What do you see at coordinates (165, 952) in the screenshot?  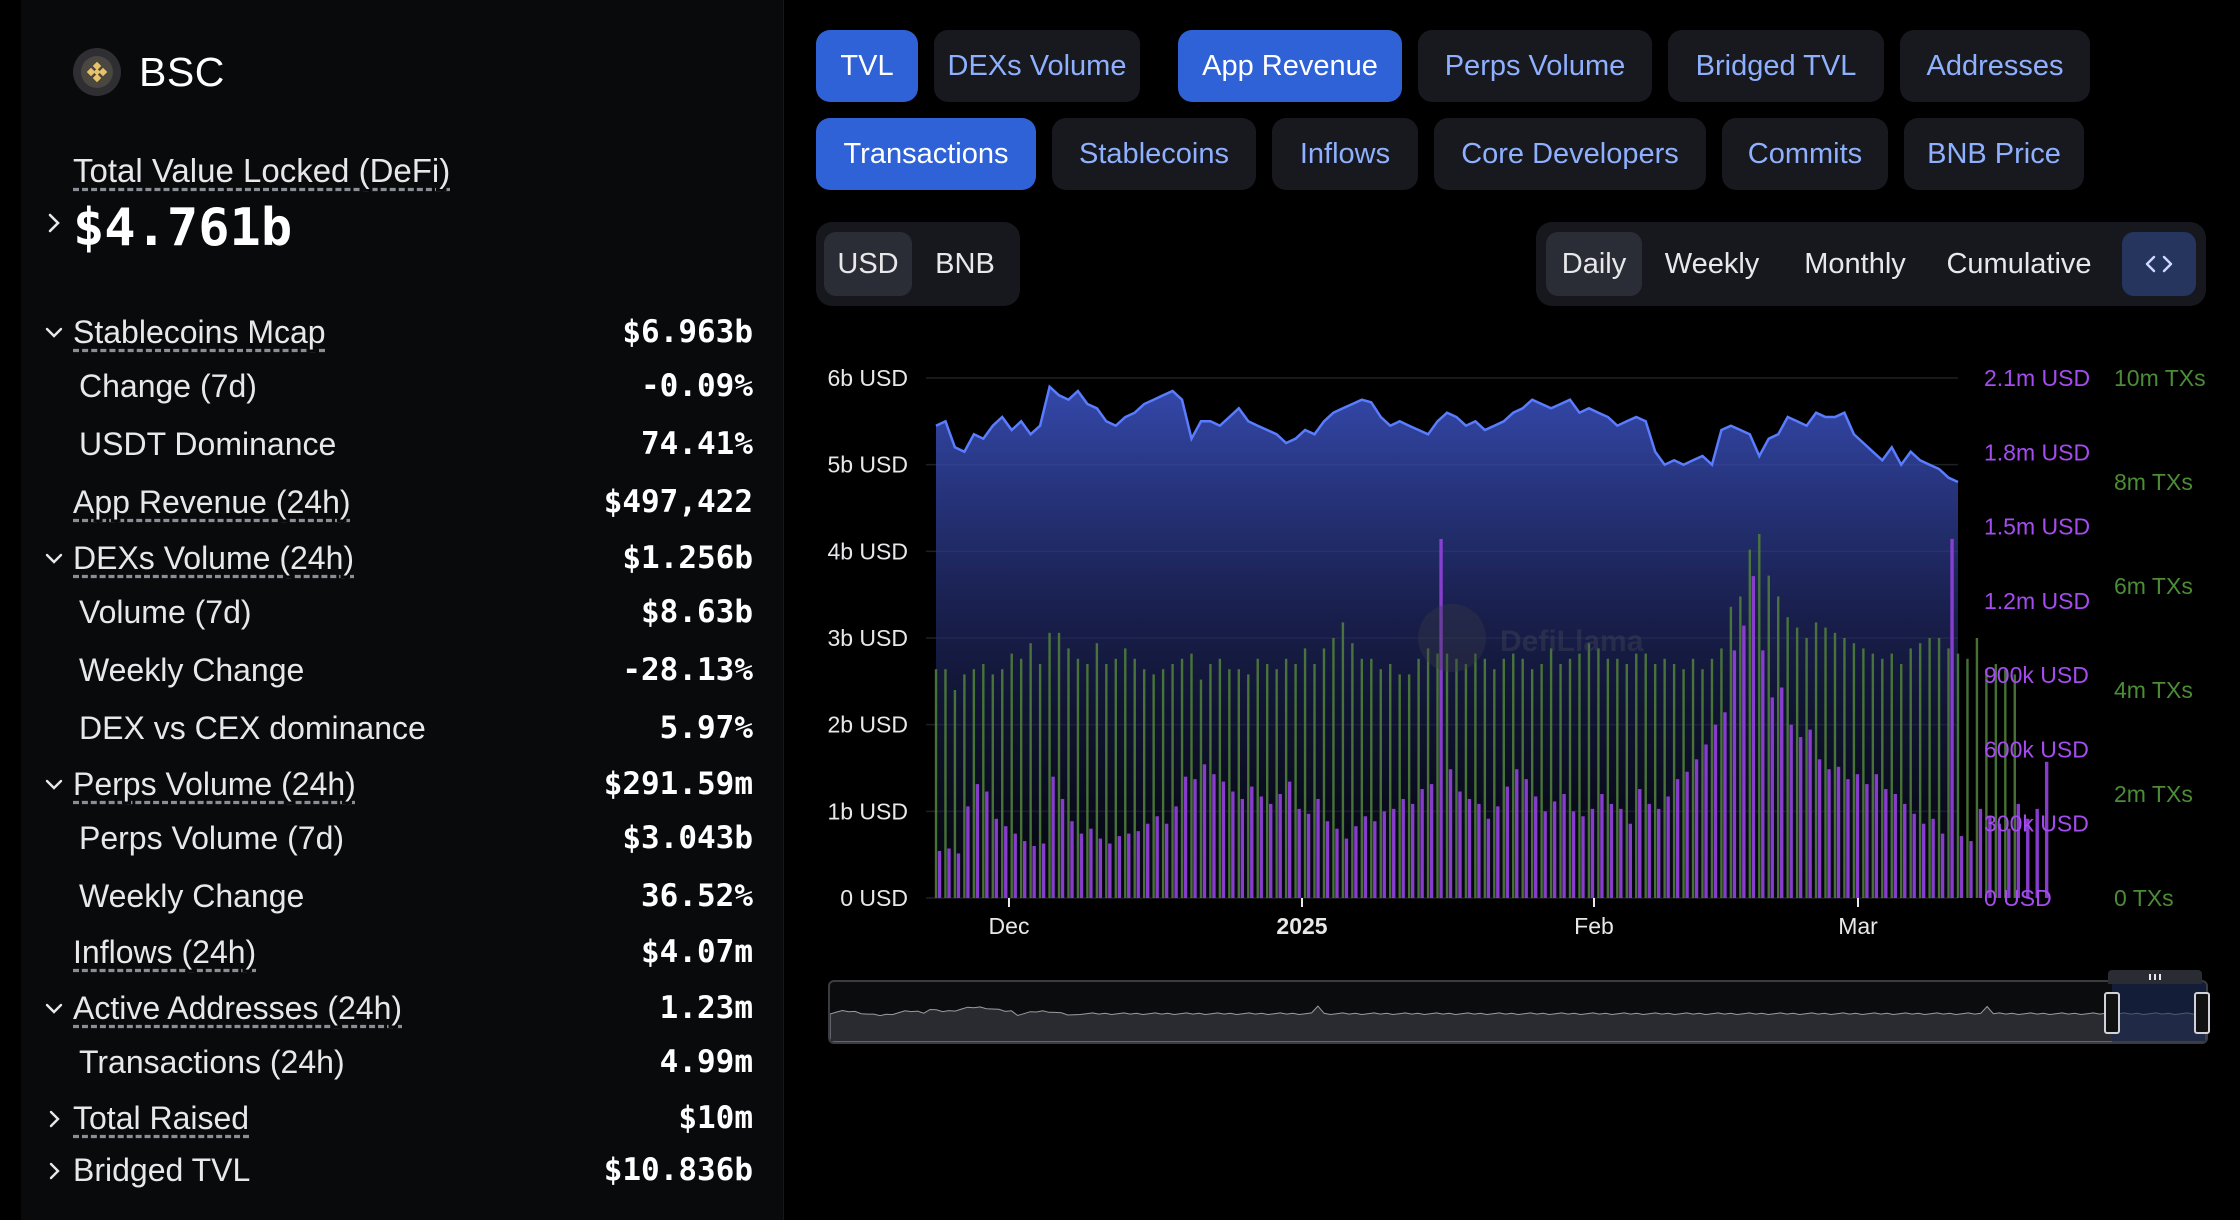 I see `stat-label: Inflows (24h)` at bounding box center [165, 952].